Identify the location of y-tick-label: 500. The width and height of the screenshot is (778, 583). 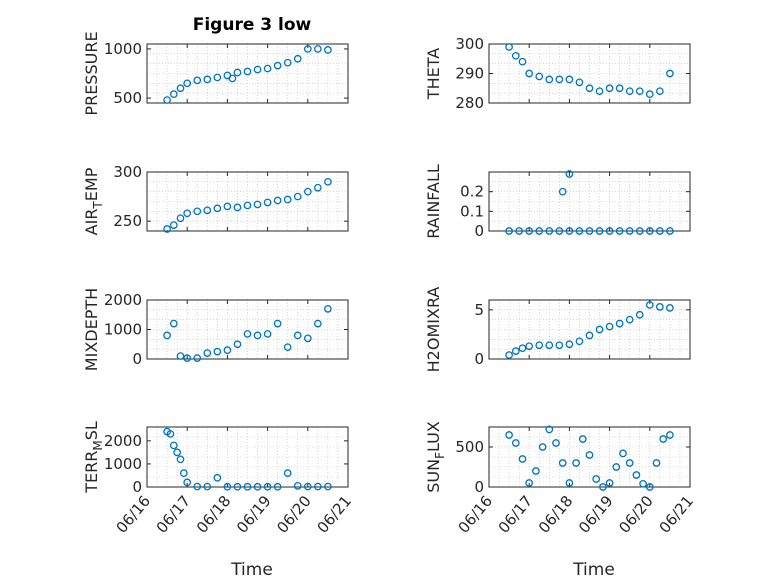
(469, 447).